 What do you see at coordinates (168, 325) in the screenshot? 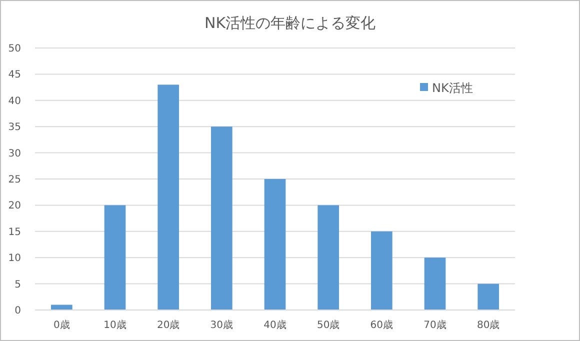
I see `x-tick-label: 20歳` at bounding box center [168, 325].